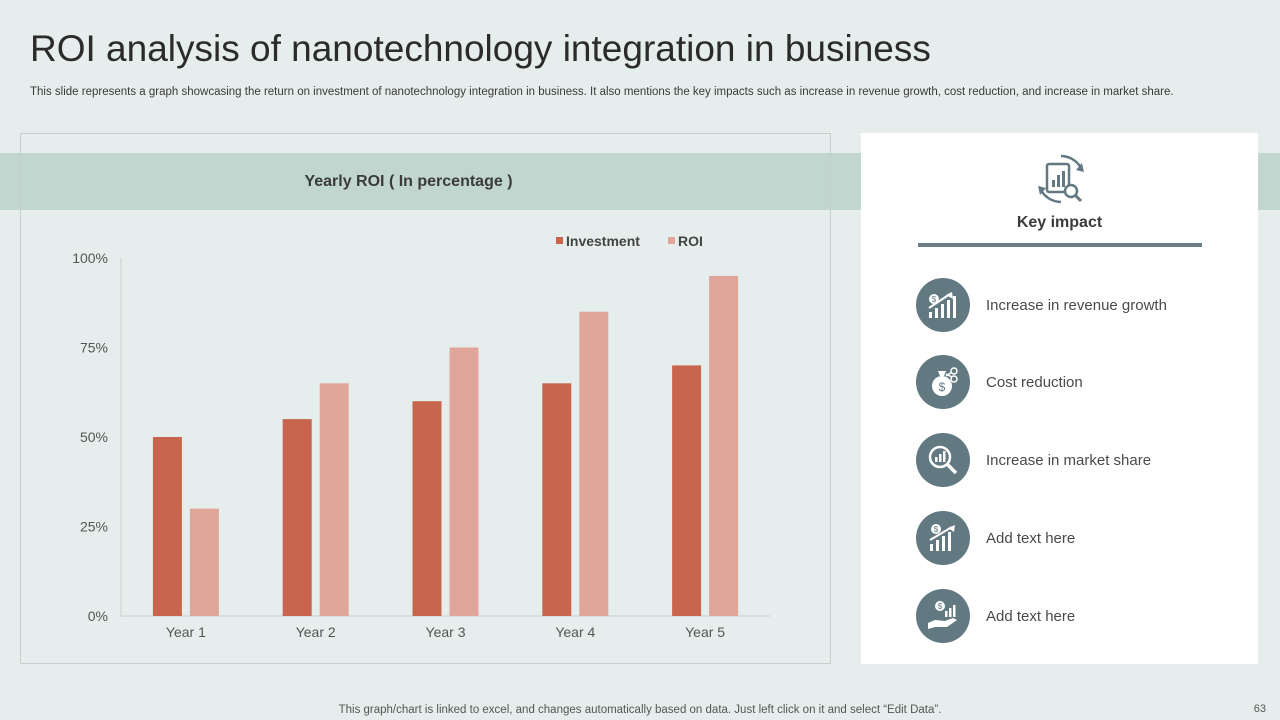  I want to click on impact-item-cost-reduction: $ Cost reduction, so click(1081, 382).